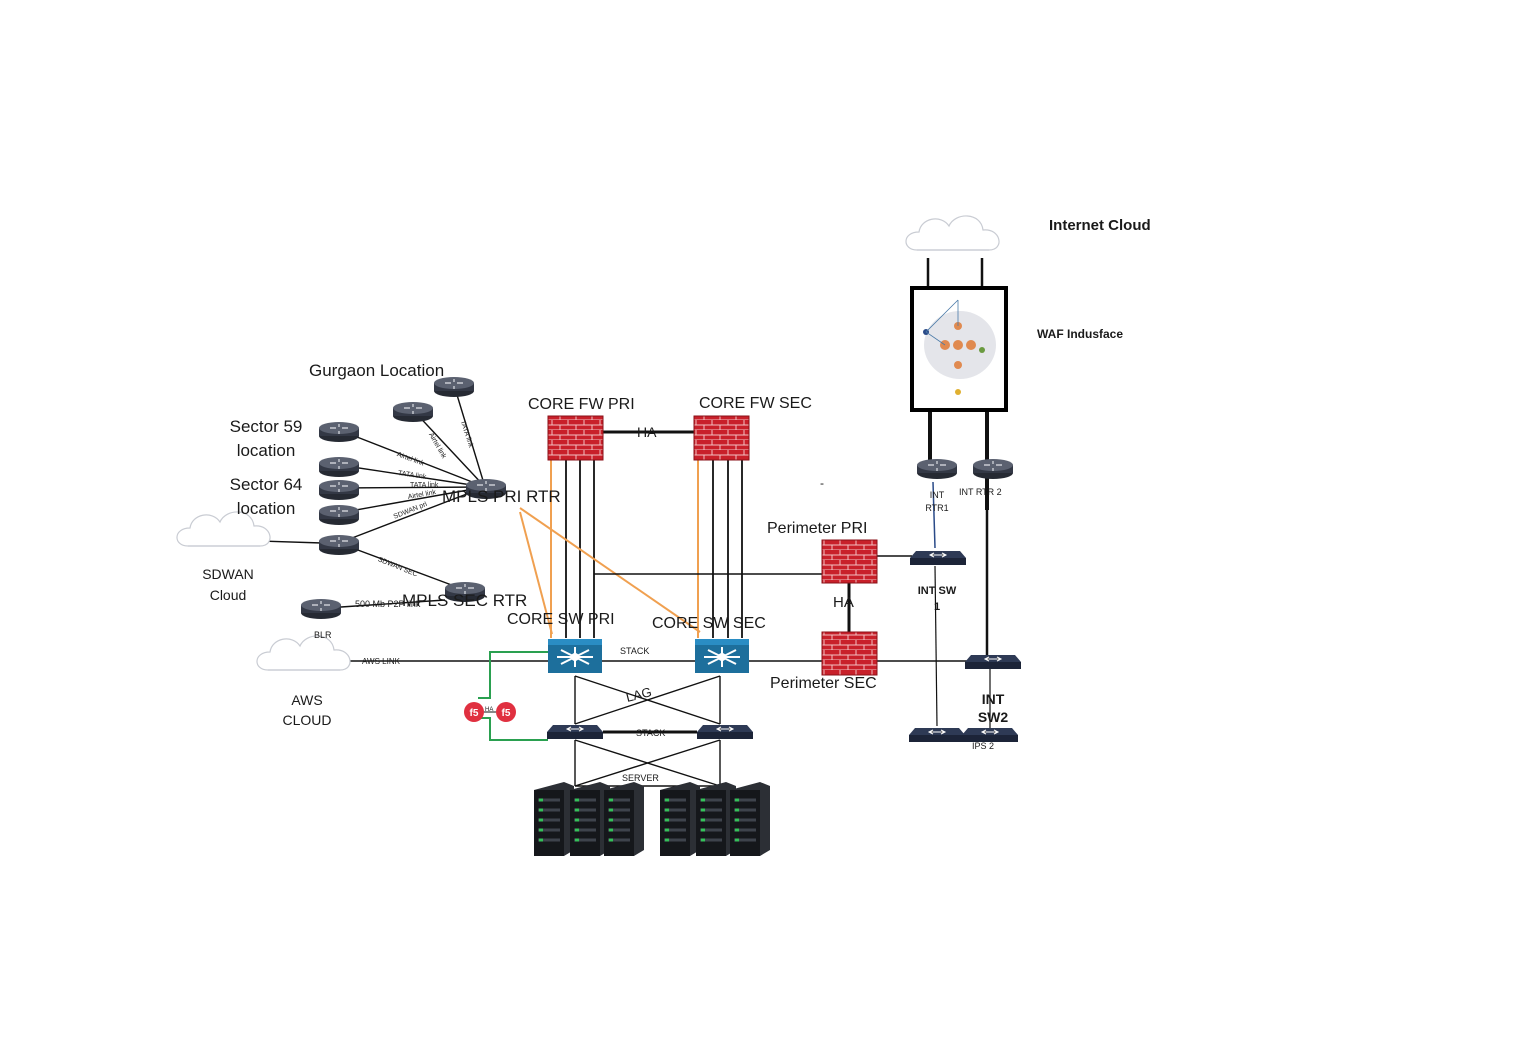  I want to click on core-fw-pri-label: CORE FW PRI, so click(581, 404).